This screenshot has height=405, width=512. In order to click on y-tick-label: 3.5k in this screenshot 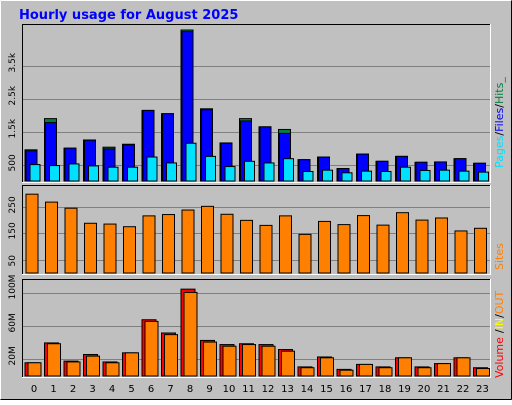, I will do `click(13, 62)`.